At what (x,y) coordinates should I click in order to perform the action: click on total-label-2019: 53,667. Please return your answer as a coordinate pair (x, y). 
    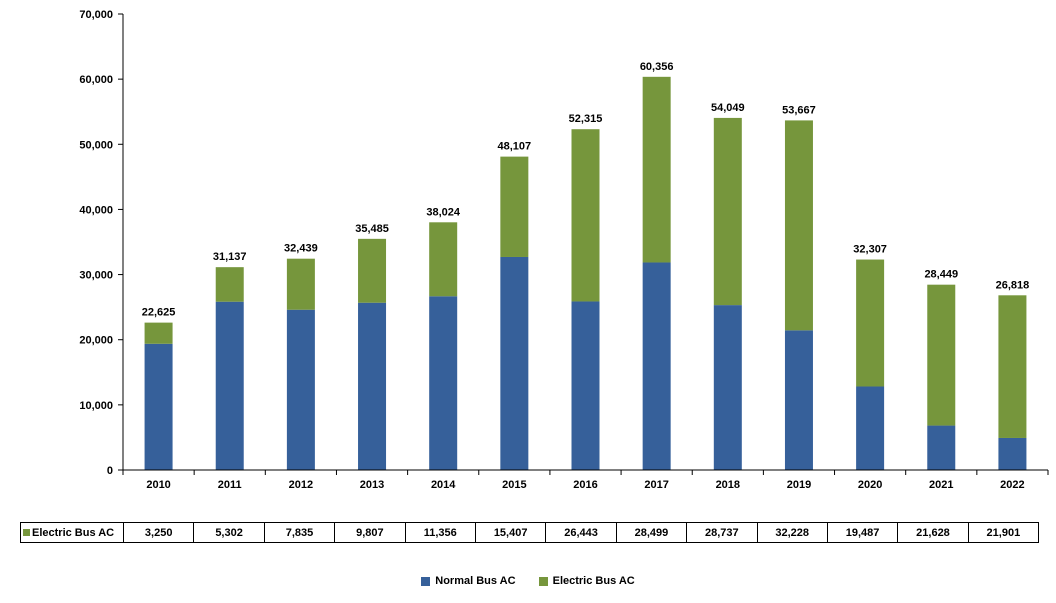
    Looking at the image, I should click on (799, 110).